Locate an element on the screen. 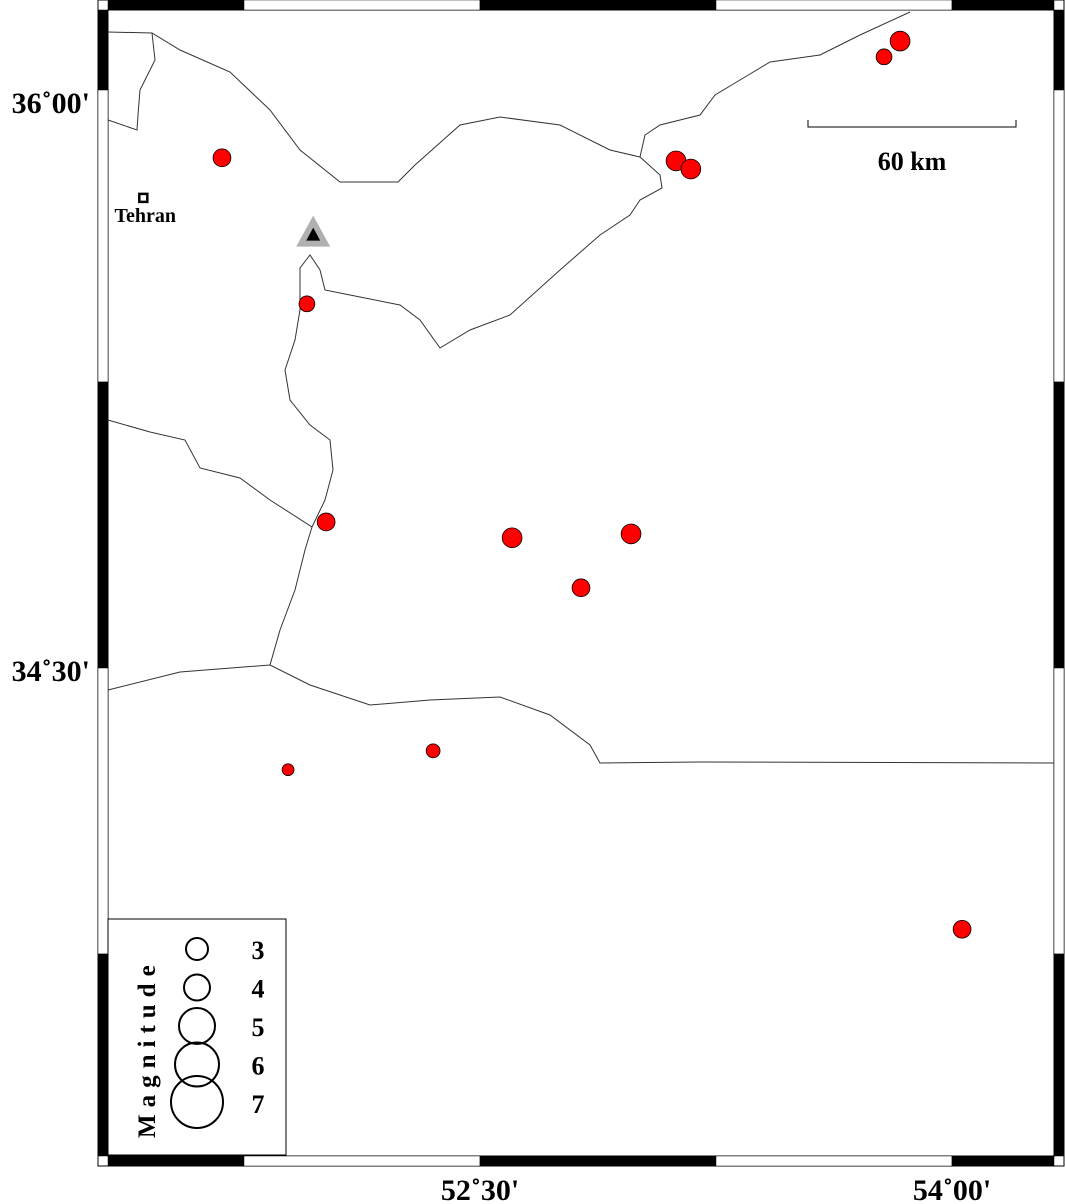  lat-tick-label: 34˚30' is located at coordinates (51, 671).